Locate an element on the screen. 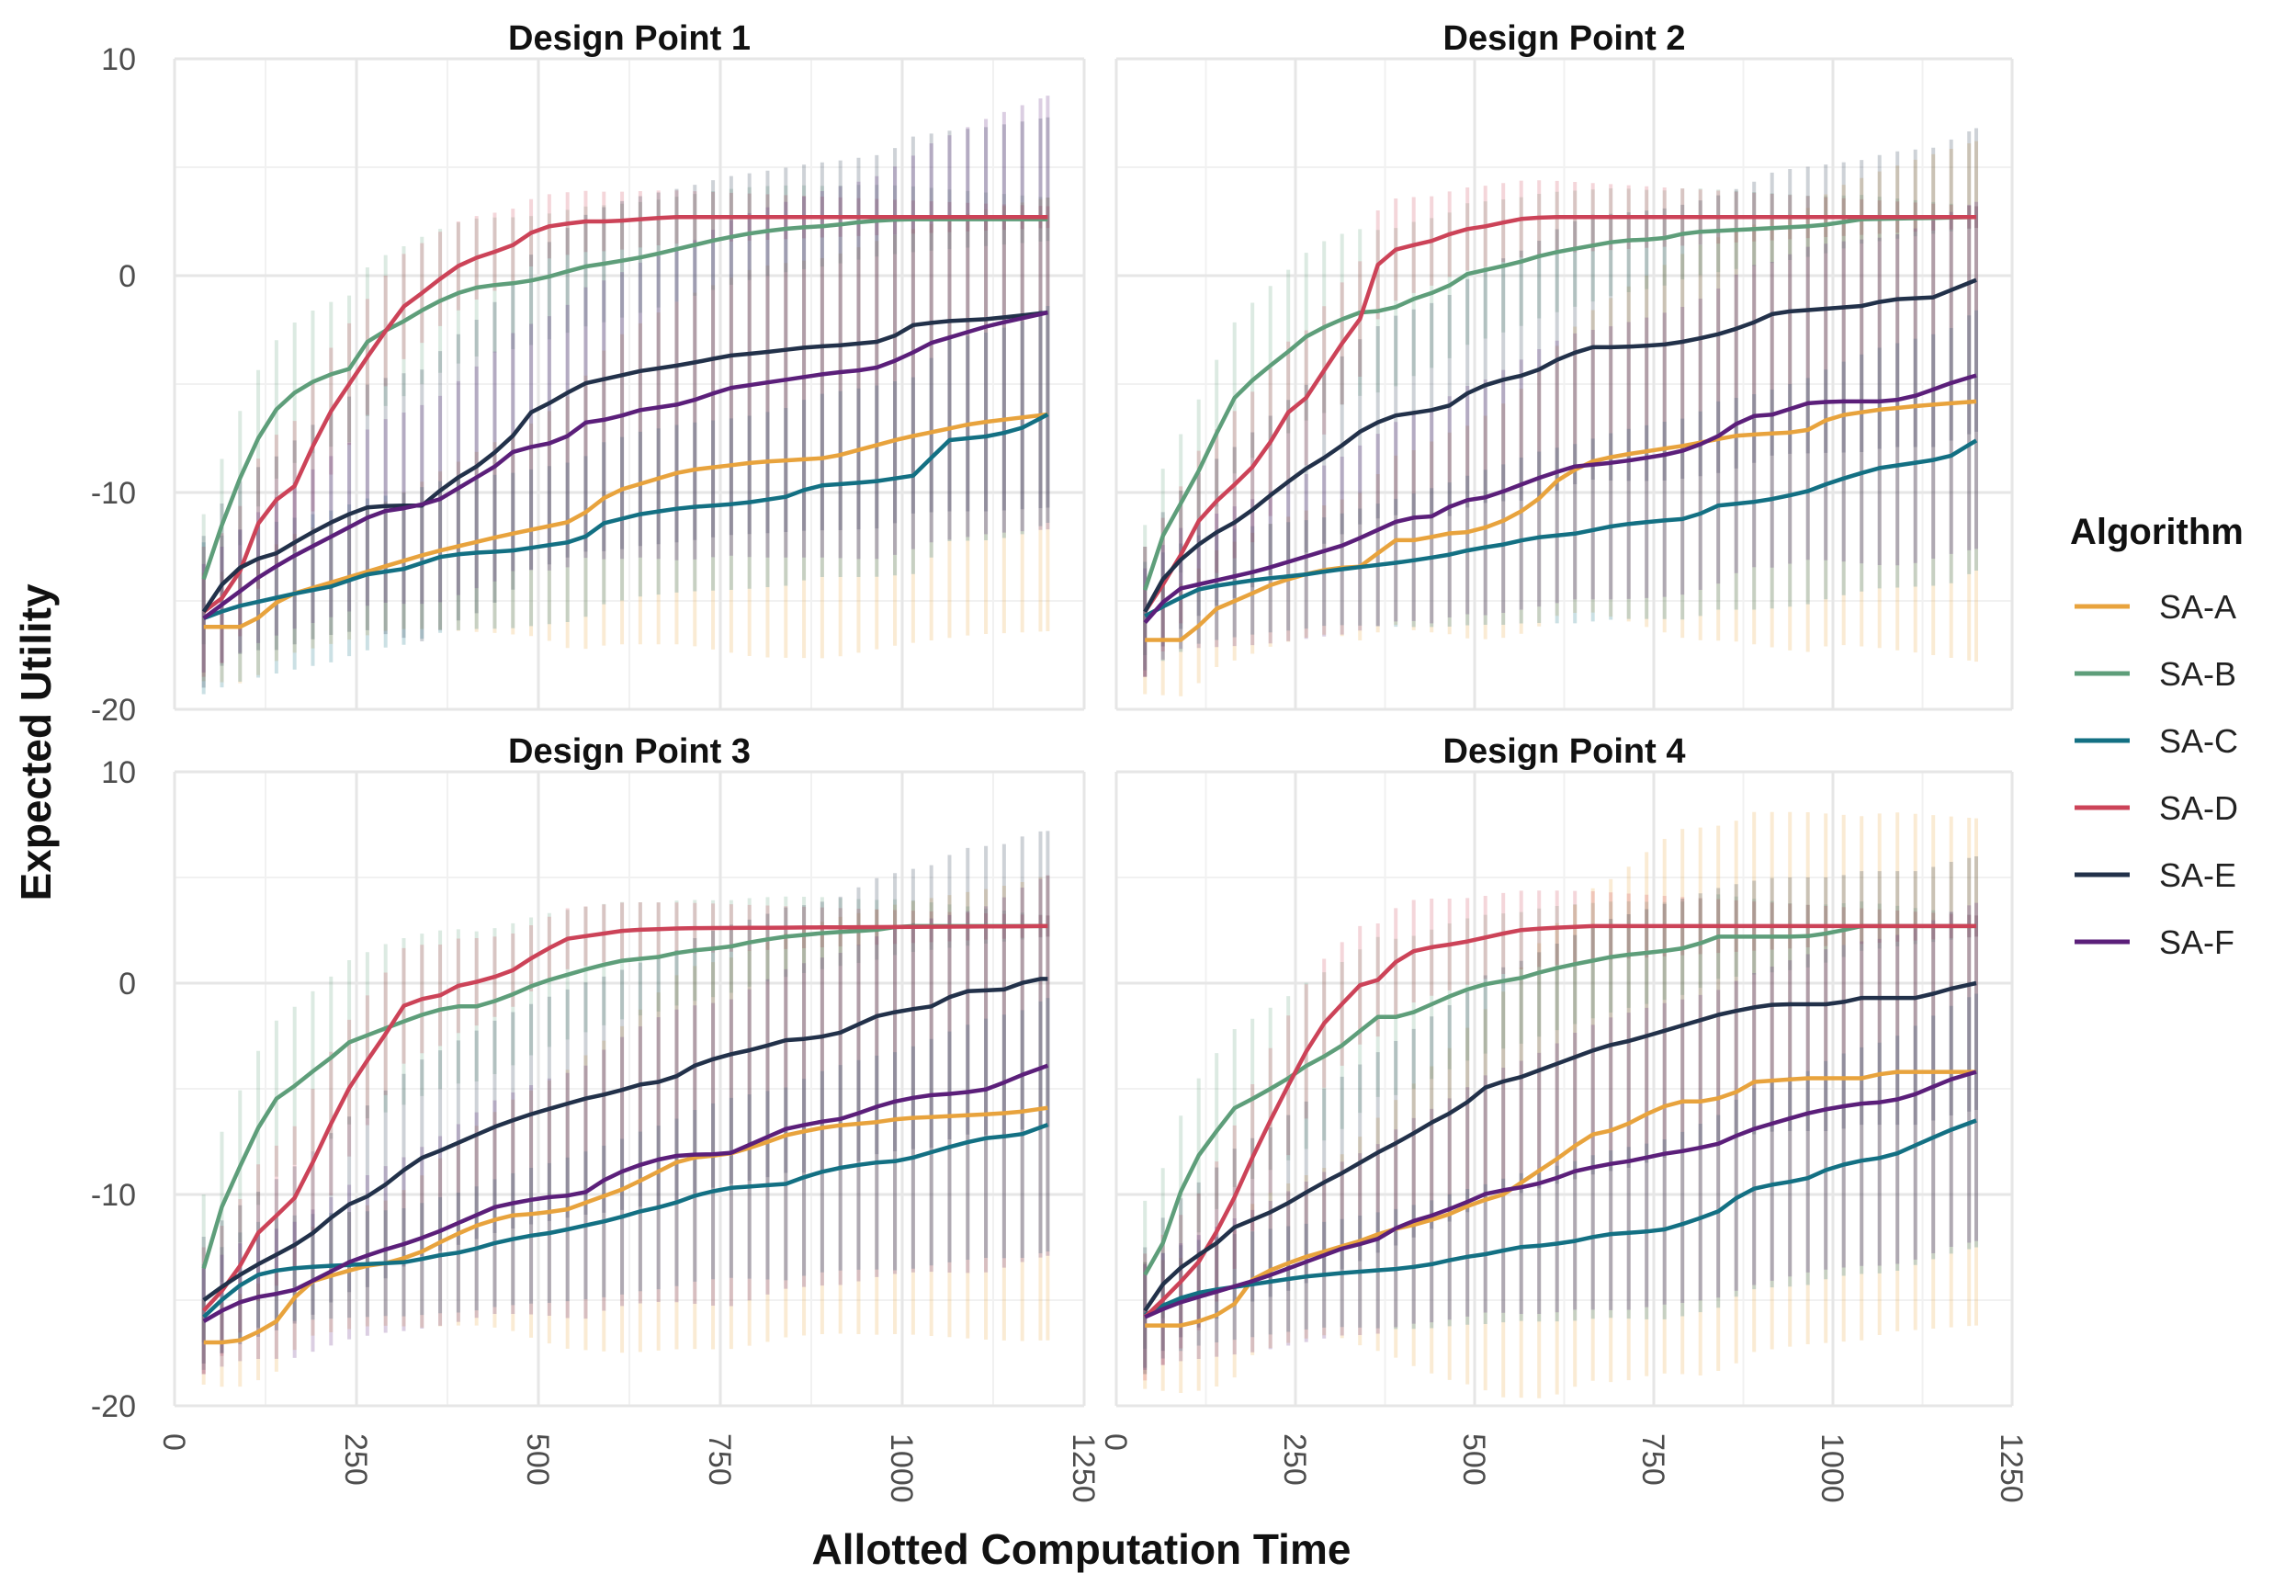 This screenshot has width=2296, height=1596. panel-title: Design Point 3 is located at coordinates (629, 751).